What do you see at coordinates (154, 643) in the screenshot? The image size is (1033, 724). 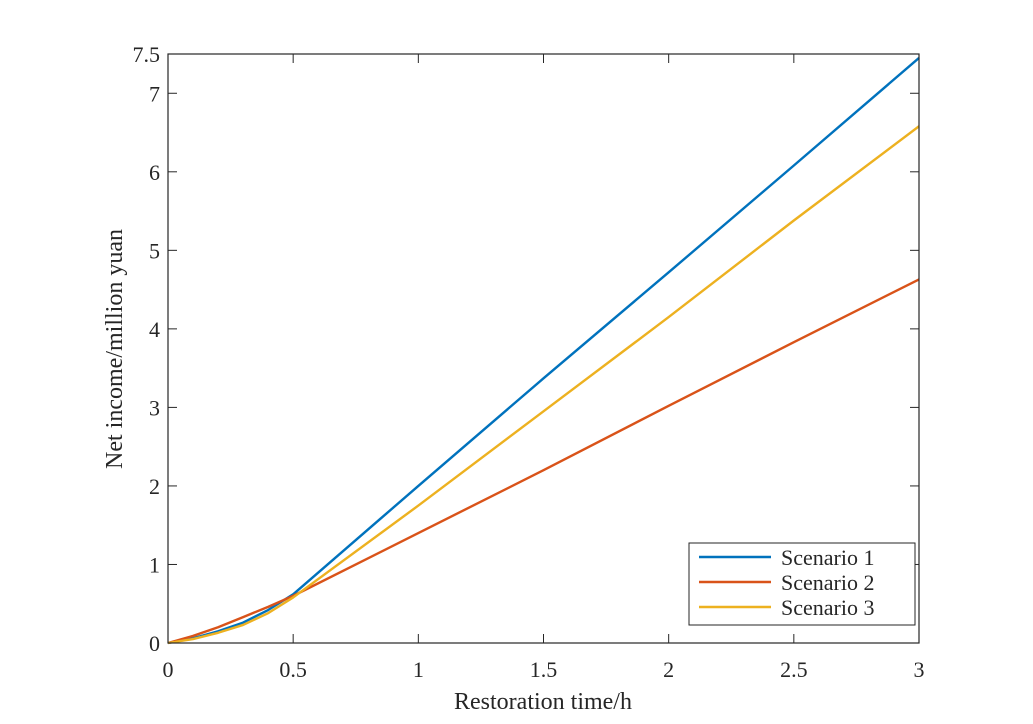 I see `y-tick-label: 0` at bounding box center [154, 643].